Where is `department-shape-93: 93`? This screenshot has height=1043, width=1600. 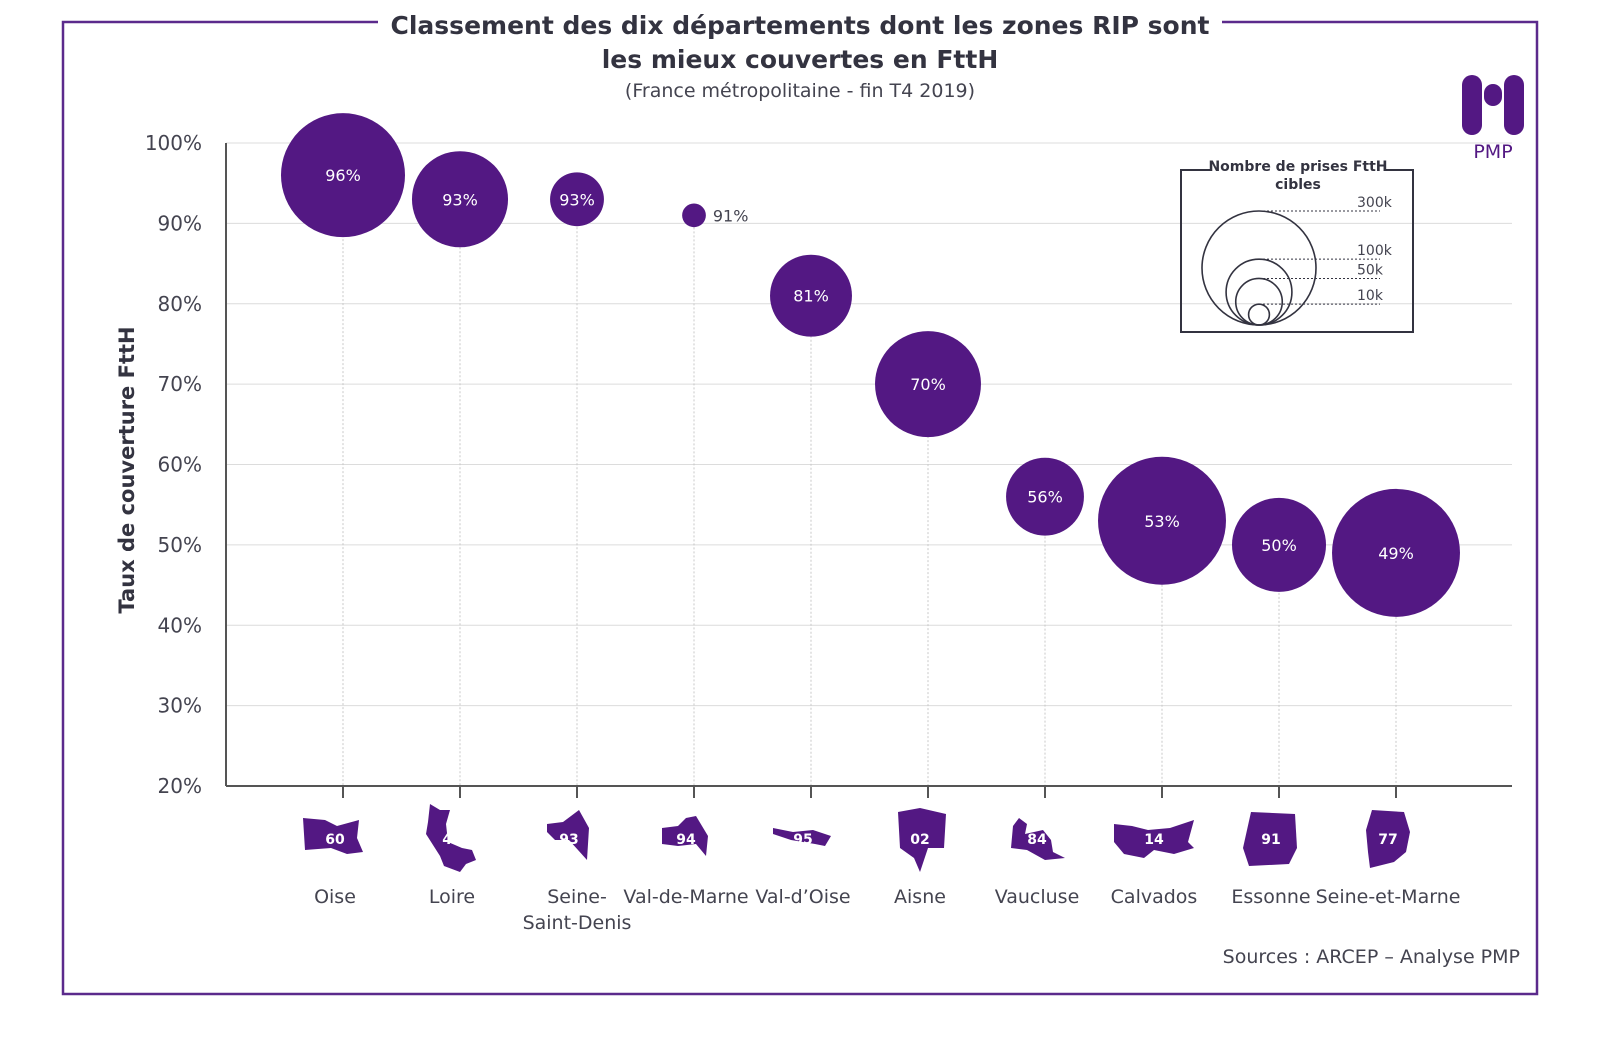 department-shape-93: 93 is located at coordinates (568, 835).